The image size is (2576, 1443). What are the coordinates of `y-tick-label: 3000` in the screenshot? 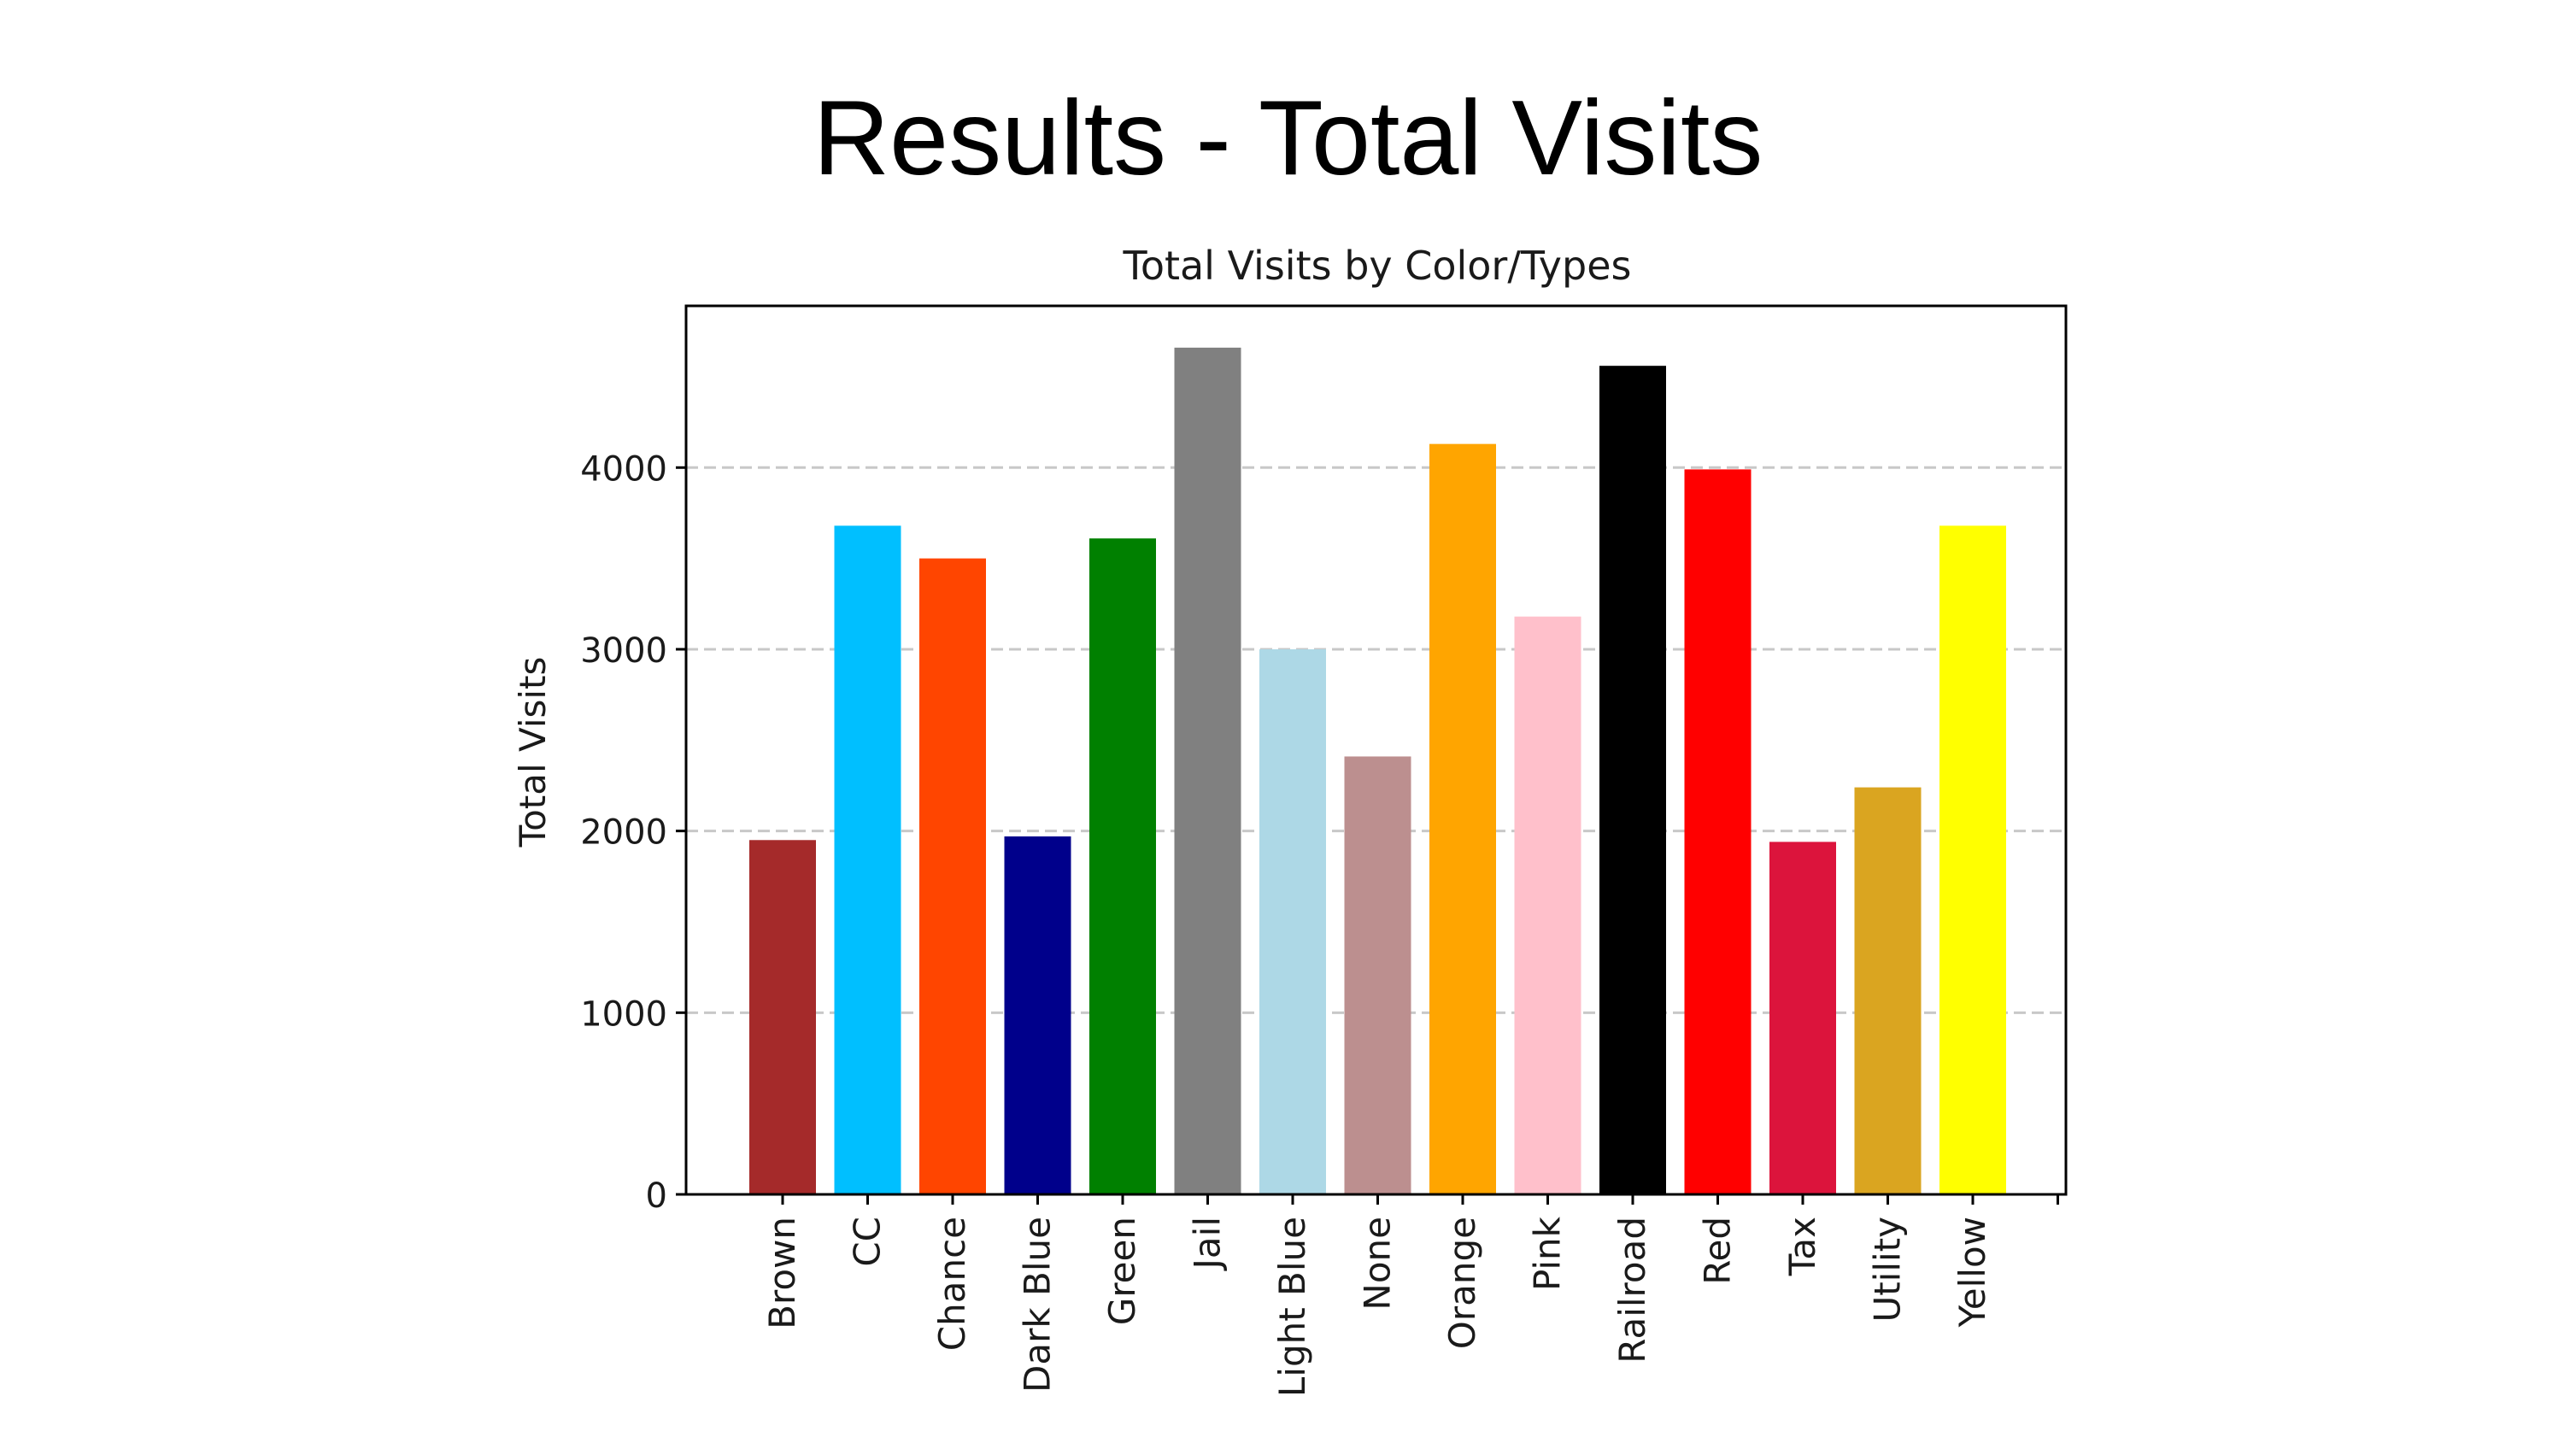 It's located at (623, 651).